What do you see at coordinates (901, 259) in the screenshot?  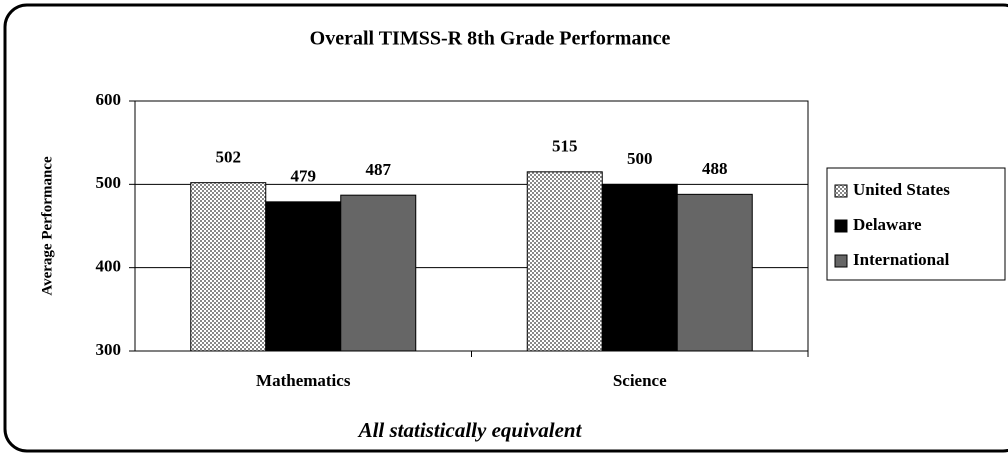 I see `legend-label: International` at bounding box center [901, 259].